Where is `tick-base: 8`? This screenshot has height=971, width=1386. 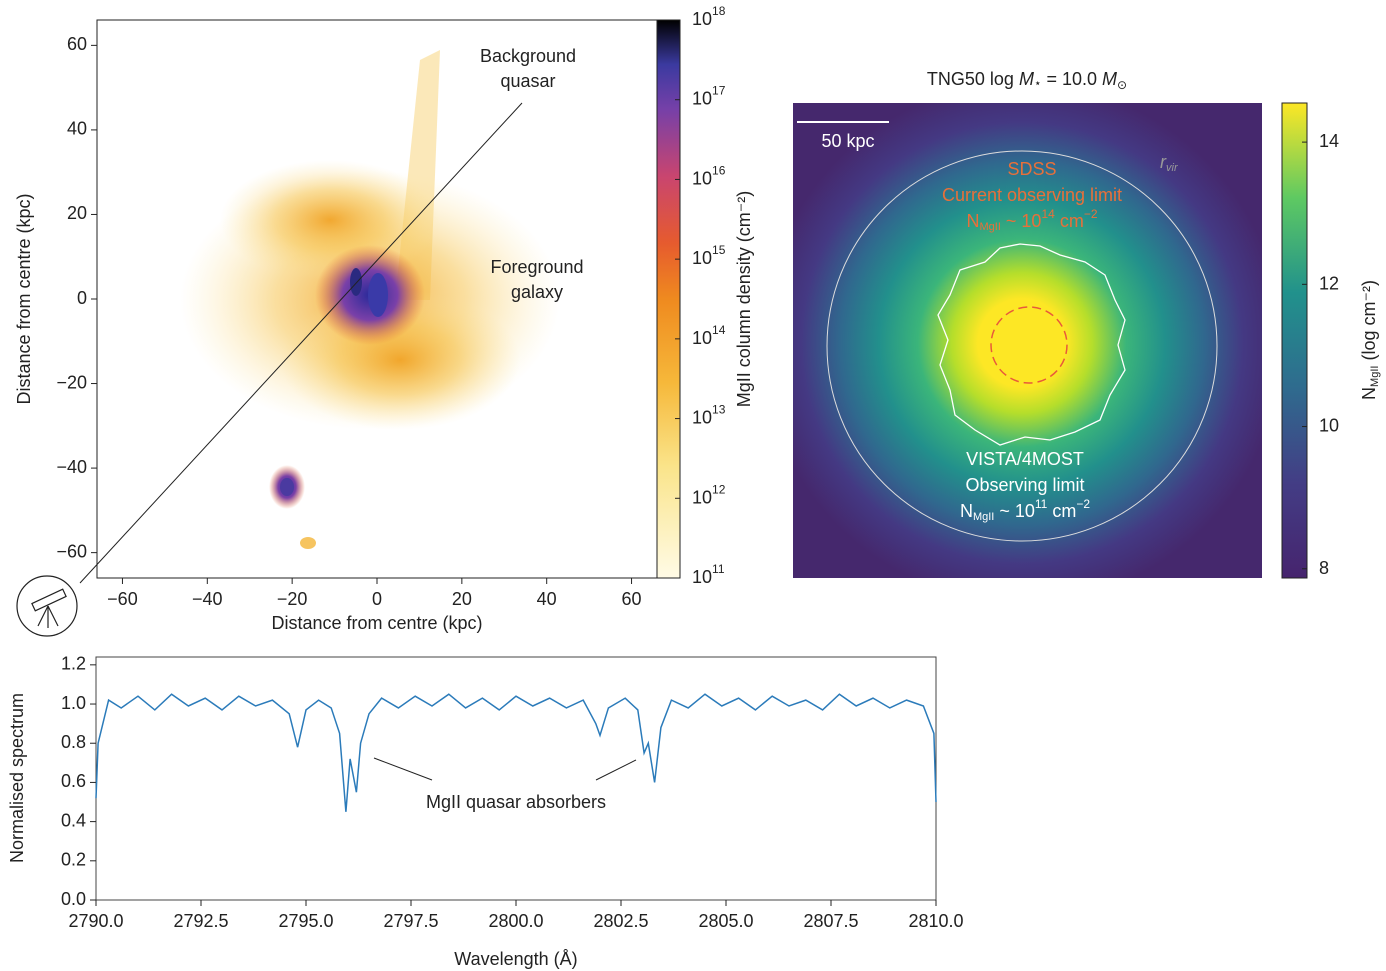 tick-base: 8 is located at coordinates (1324, 568).